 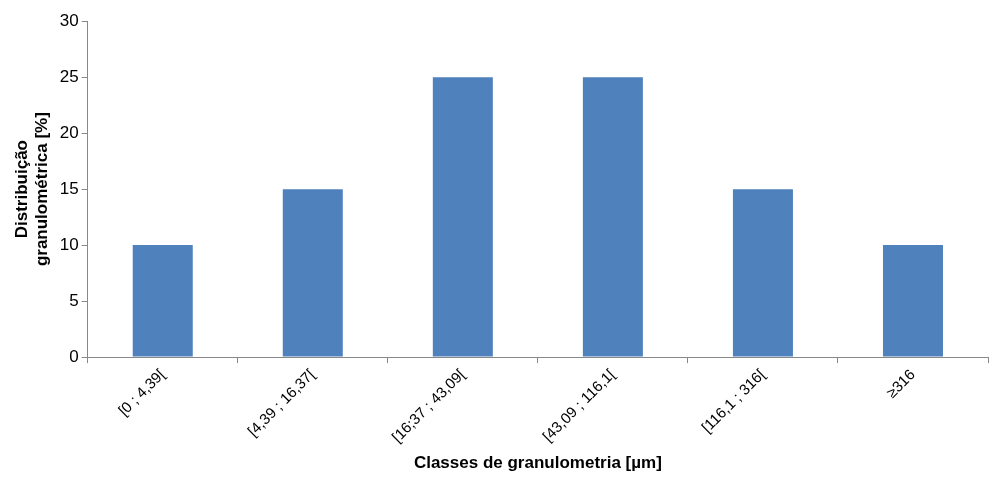 I want to click on y-tick-label: 0, so click(x=74, y=356).